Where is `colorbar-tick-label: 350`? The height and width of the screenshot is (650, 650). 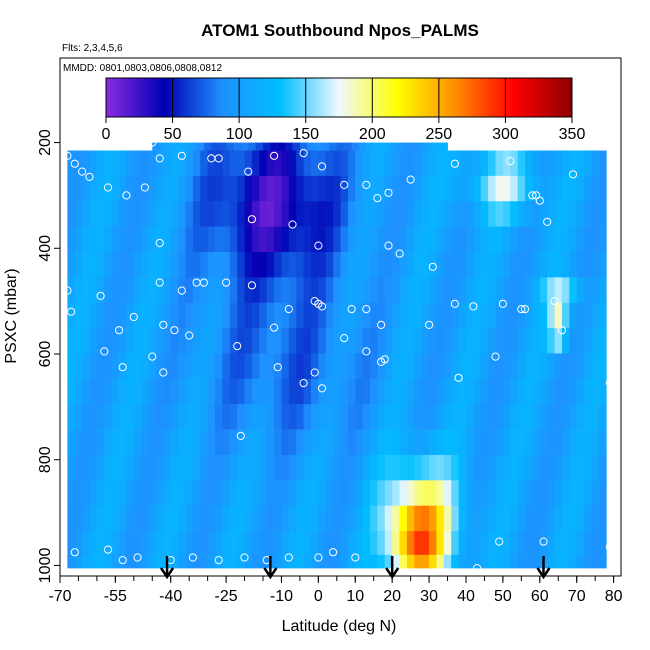 colorbar-tick-label: 350 is located at coordinates (572, 134).